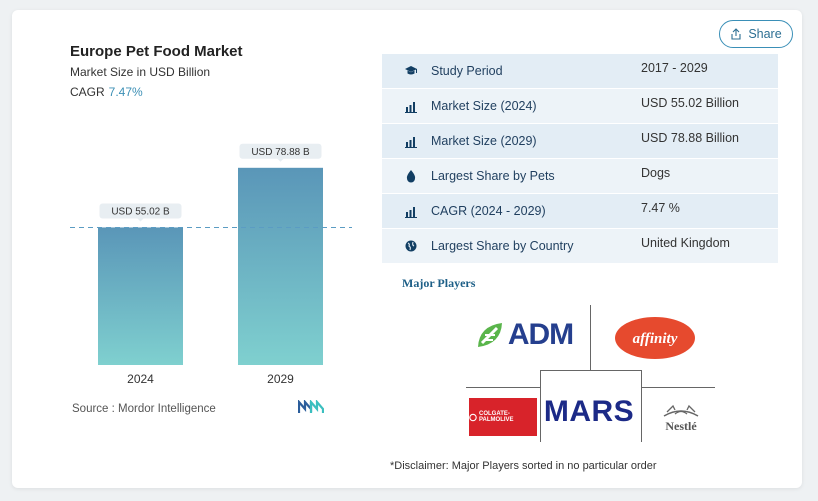  I want to click on table-row-market-size-2024: Market Size (2024) USD 55.02 Billion, so click(580, 106).